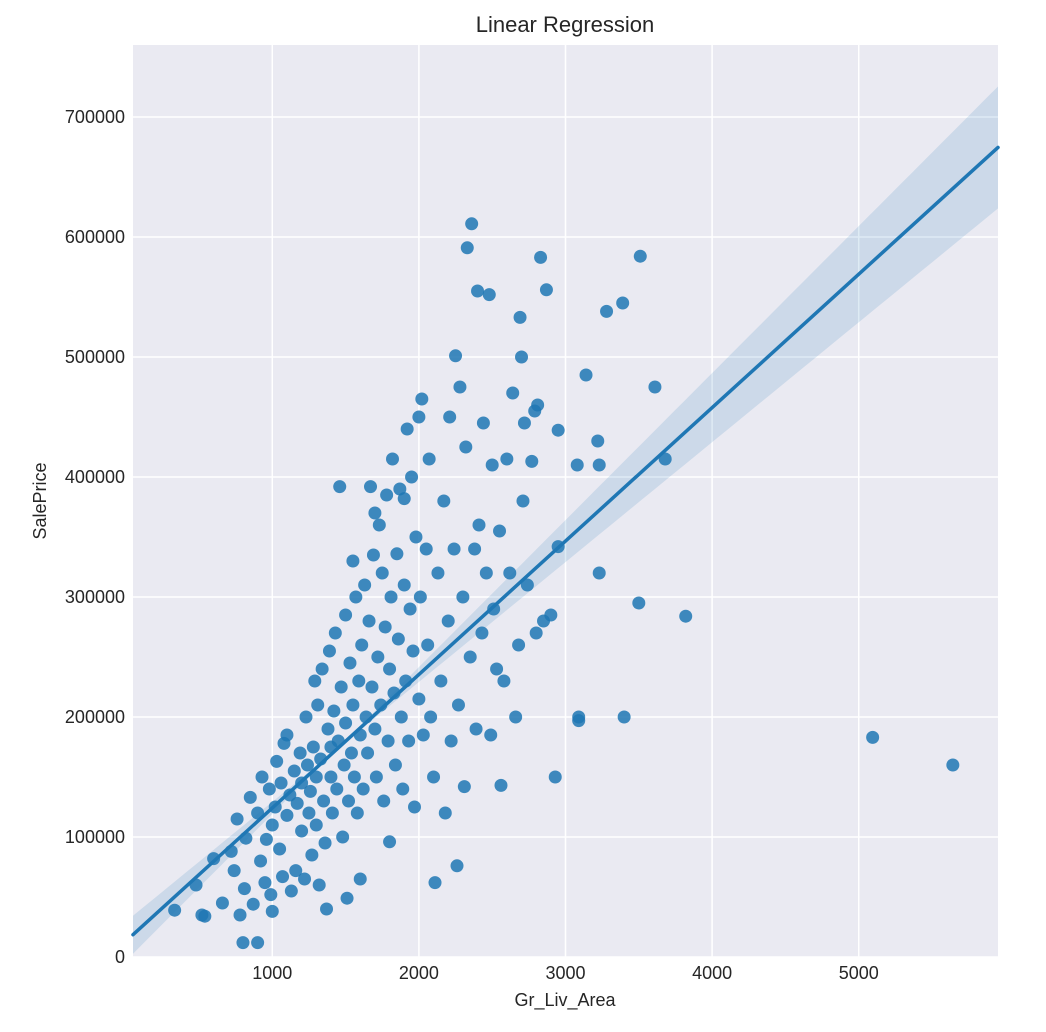  What do you see at coordinates (95, 117) in the screenshot?
I see `y-tick-label: 700000` at bounding box center [95, 117].